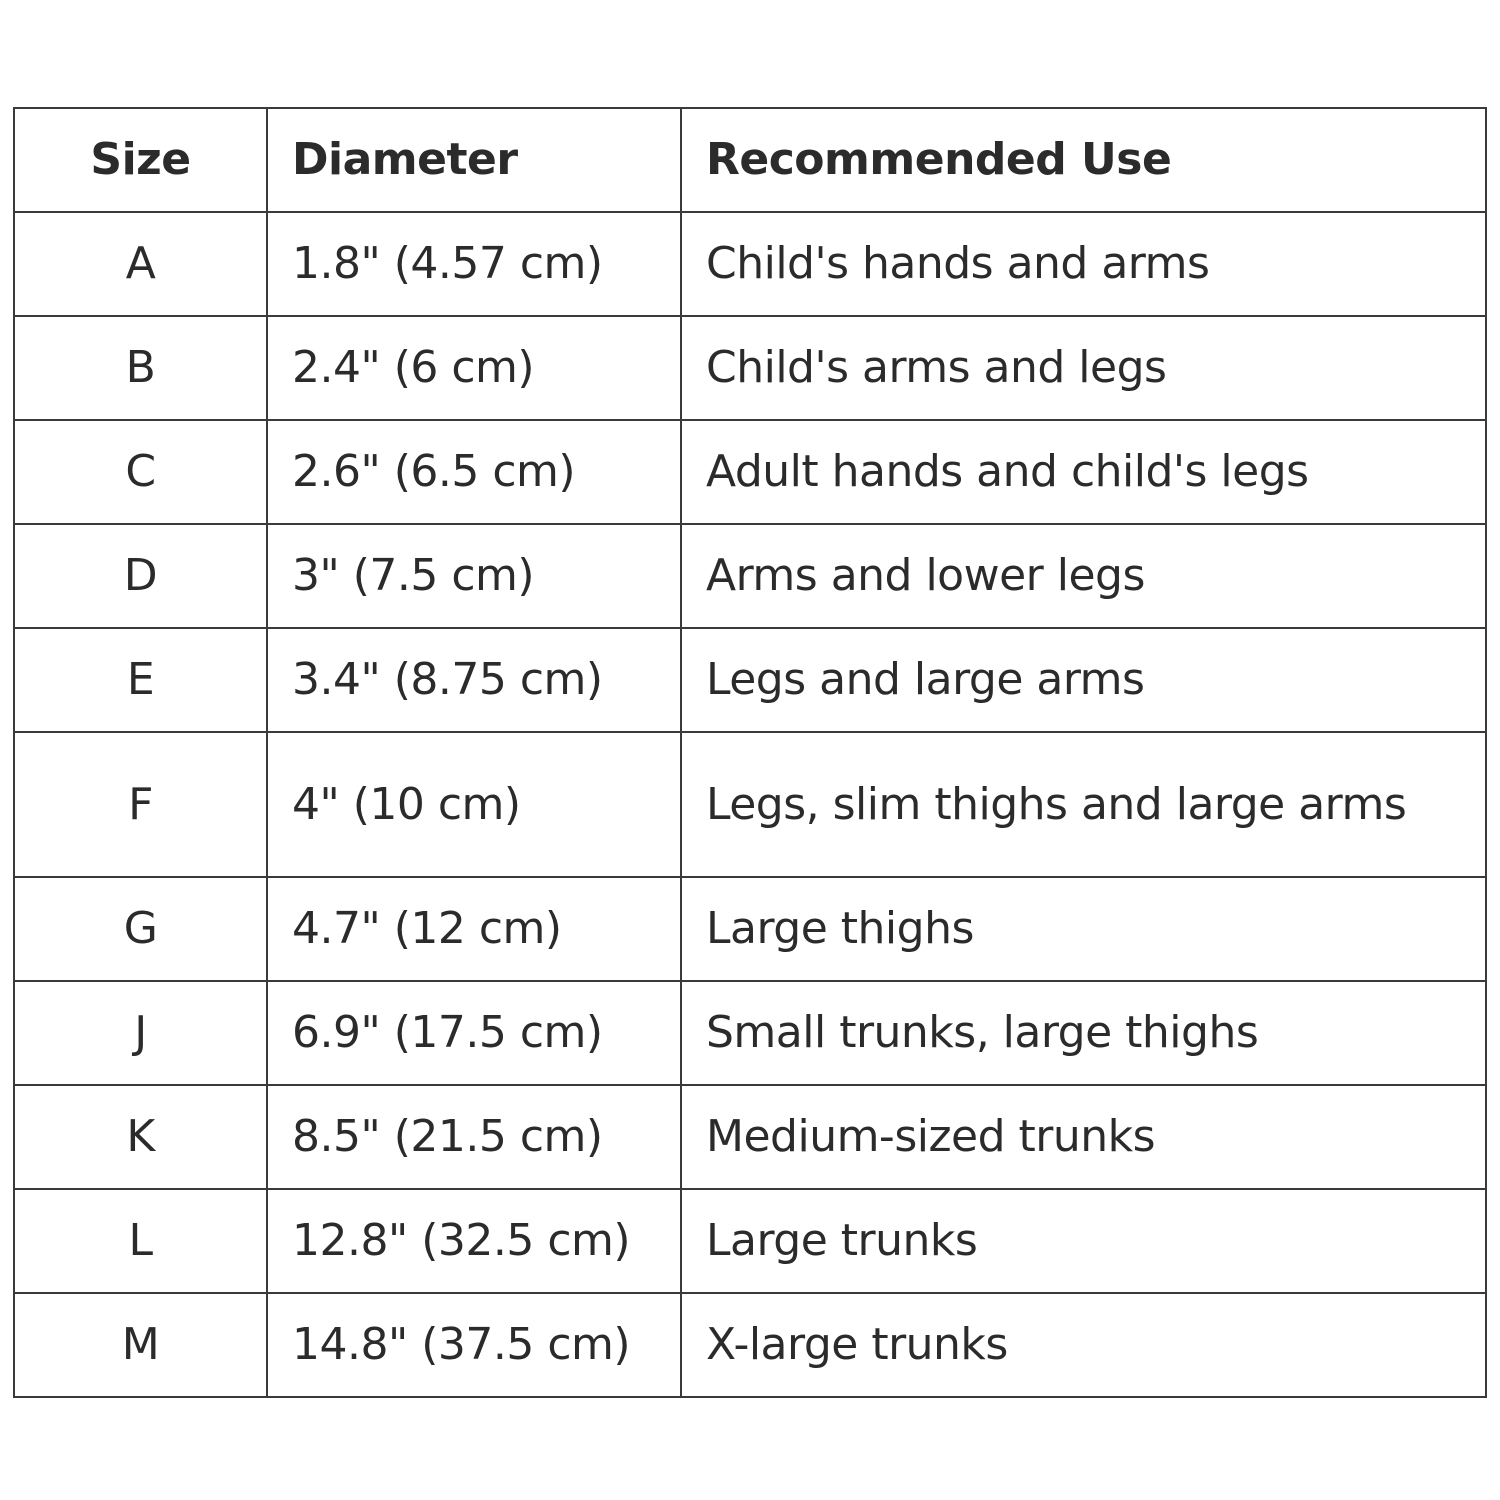  Describe the element at coordinates (474, 576) in the screenshot. I see `cell-diameter: 3" (7.5 cm)` at that location.